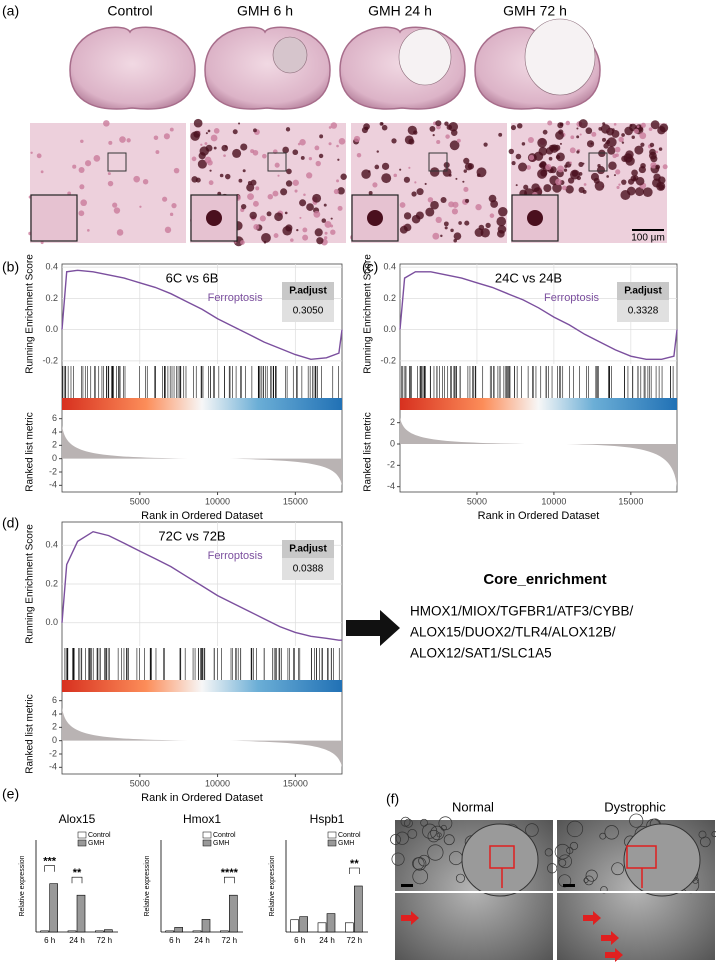  What do you see at coordinates (49, 940) in the screenshot?
I see `x-tick-label: 6 h` at bounding box center [49, 940].